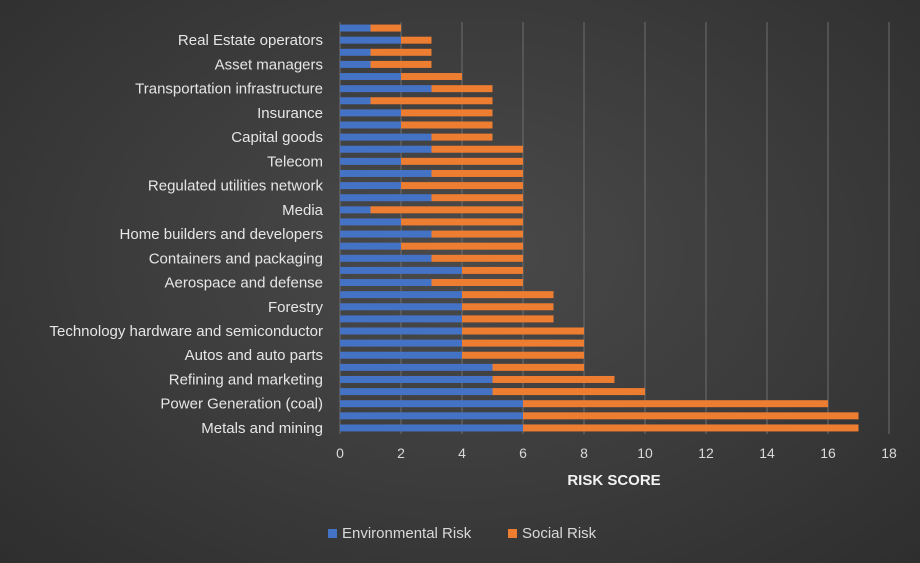 Image resolution: width=920 pixels, height=563 pixels. Describe the element at coordinates (244, 283) in the screenshot. I see `y-category-label: Aerospace and defense` at that location.